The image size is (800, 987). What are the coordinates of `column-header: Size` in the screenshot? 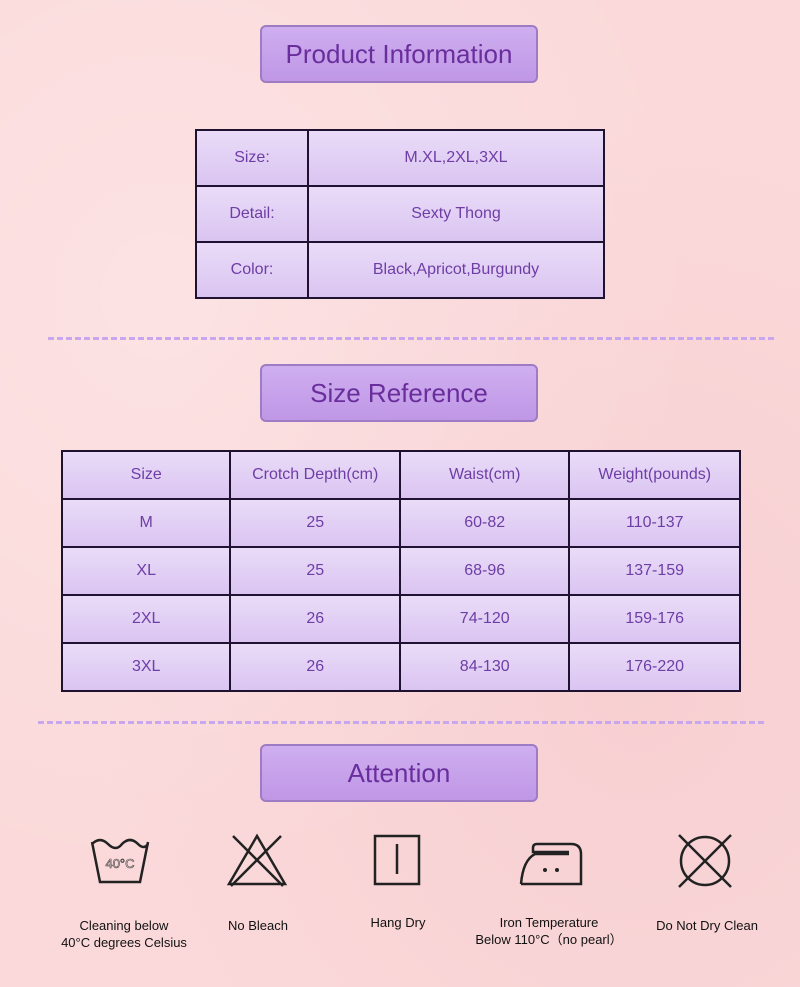 It's located at (146, 475).